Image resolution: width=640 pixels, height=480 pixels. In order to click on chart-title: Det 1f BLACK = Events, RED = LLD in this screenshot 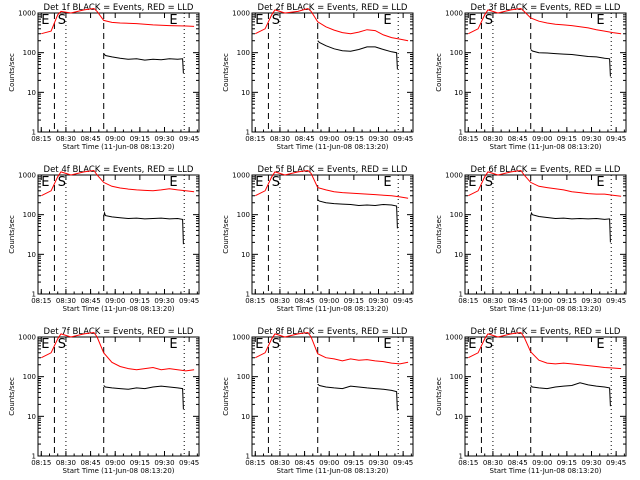, I will do `click(119, 8)`.